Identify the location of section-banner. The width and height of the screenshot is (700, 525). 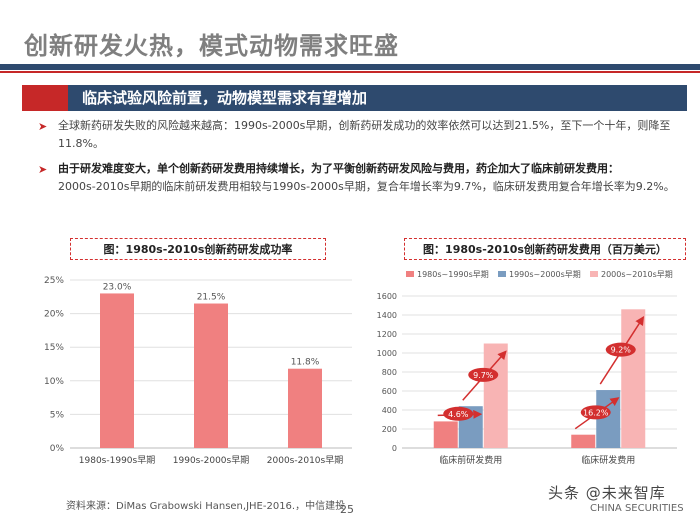
(354, 98).